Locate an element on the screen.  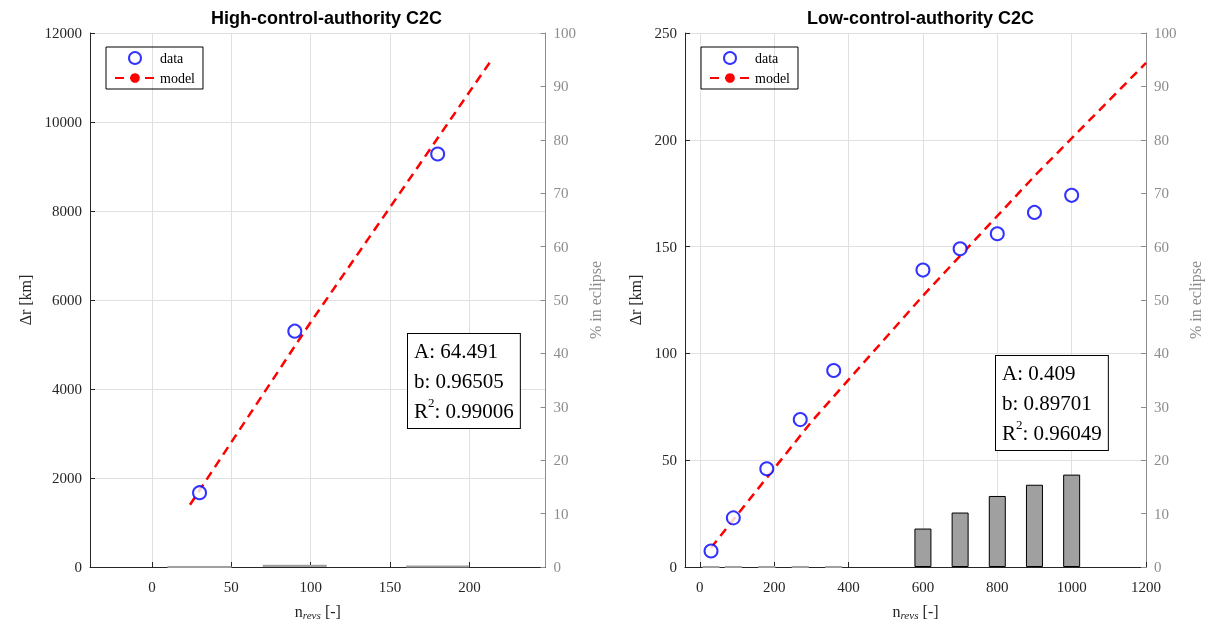
y-tick-label: 10000 is located at coordinates (63, 122).